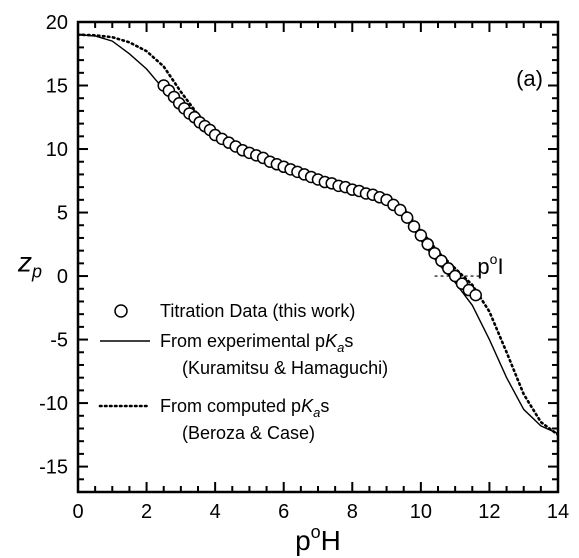 This screenshot has width=579, height=558. Describe the element at coordinates (57, 87) in the screenshot. I see `y-tick-label: 15` at that location.